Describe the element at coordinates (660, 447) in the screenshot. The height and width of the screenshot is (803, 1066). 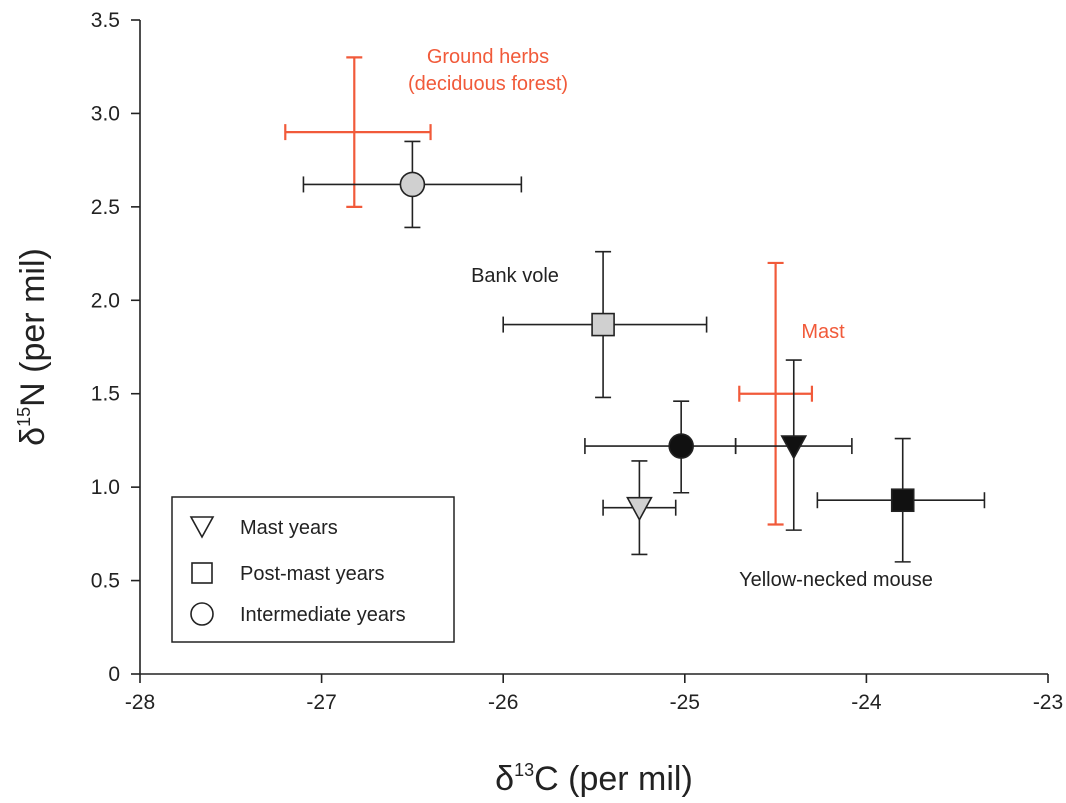
I see `yellow-necked-mouse-intermediate-years` at that location.